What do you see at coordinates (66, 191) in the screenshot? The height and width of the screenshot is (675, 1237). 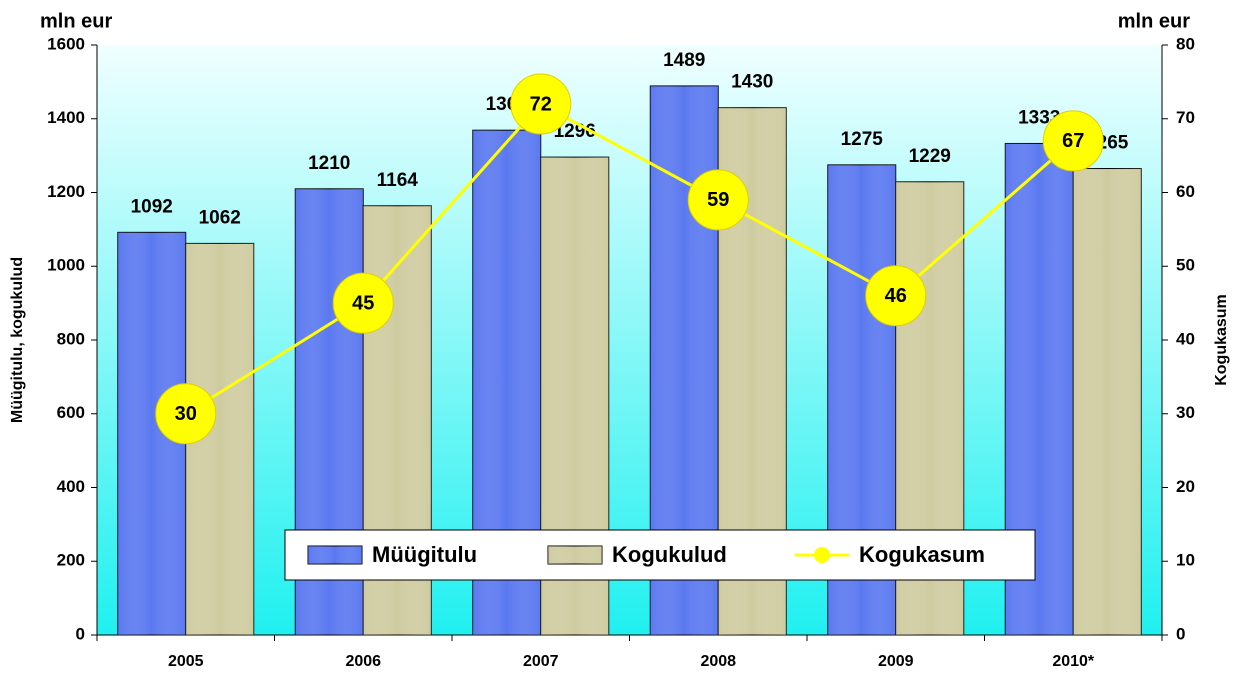 I see `y-tick-label: 1200` at bounding box center [66, 191].